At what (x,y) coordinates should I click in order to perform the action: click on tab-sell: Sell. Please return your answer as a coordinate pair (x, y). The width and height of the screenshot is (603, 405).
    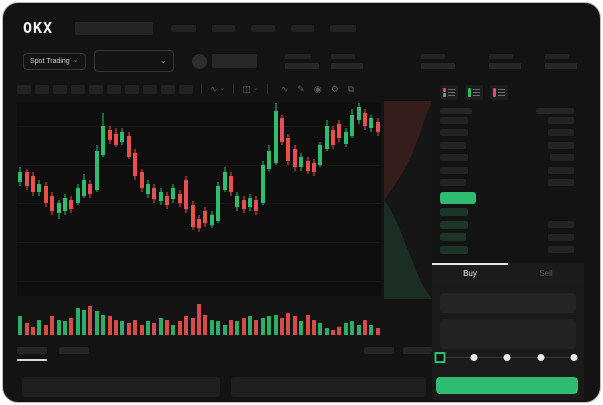
    Looking at the image, I should click on (546, 273).